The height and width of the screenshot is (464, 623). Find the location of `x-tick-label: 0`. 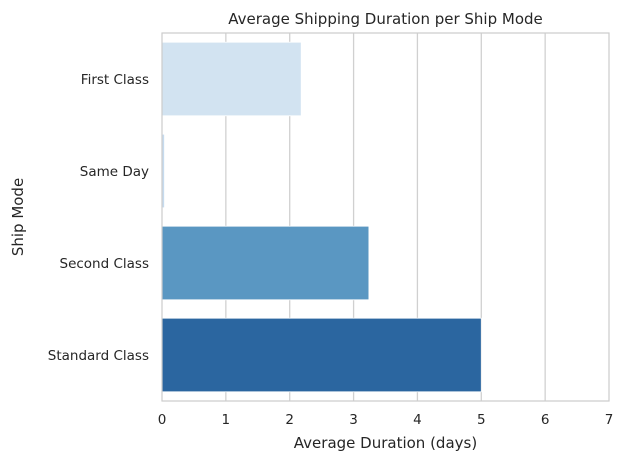

x-tick-label: 0 is located at coordinates (162, 420).